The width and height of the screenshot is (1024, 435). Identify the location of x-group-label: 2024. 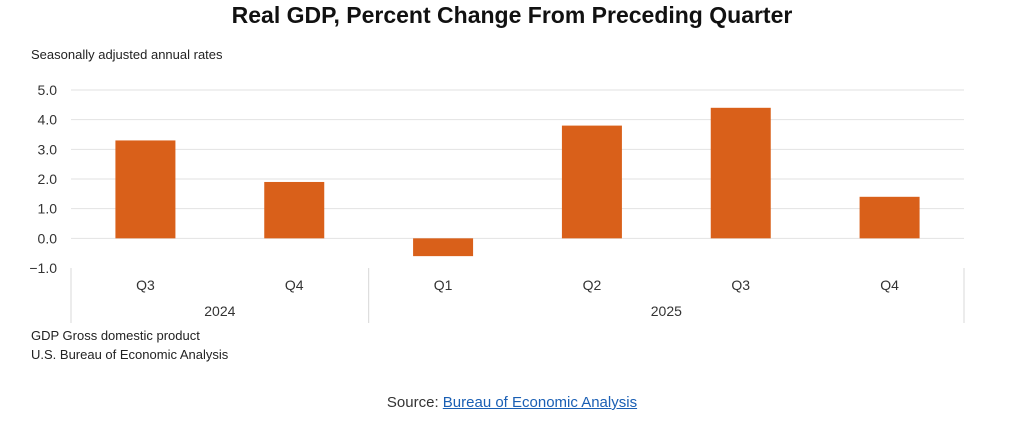
(219, 311).